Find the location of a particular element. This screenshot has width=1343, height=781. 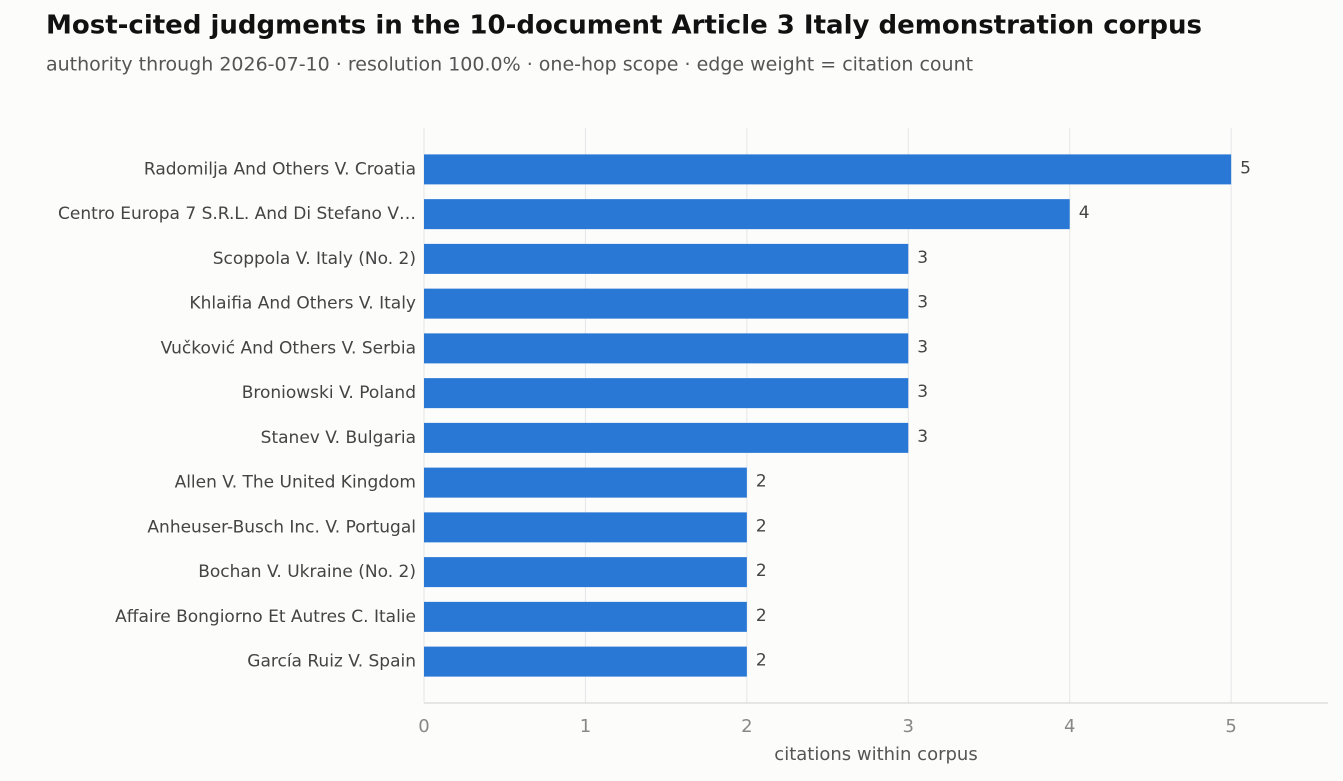

y-tick-label: Scoppola V. Italy (No. 2) is located at coordinates (314, 259).